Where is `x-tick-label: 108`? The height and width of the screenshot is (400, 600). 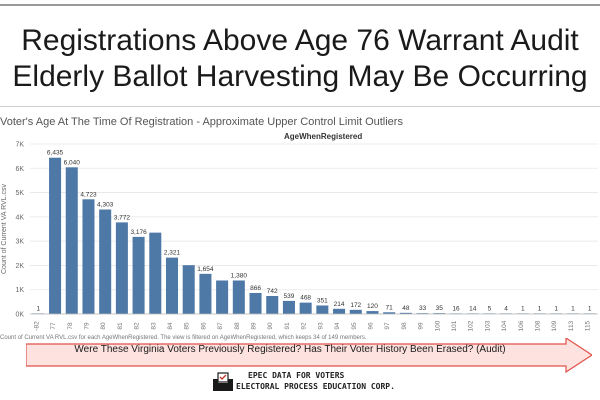 x-tick-label: 108 is located at coordinates (538, 325).